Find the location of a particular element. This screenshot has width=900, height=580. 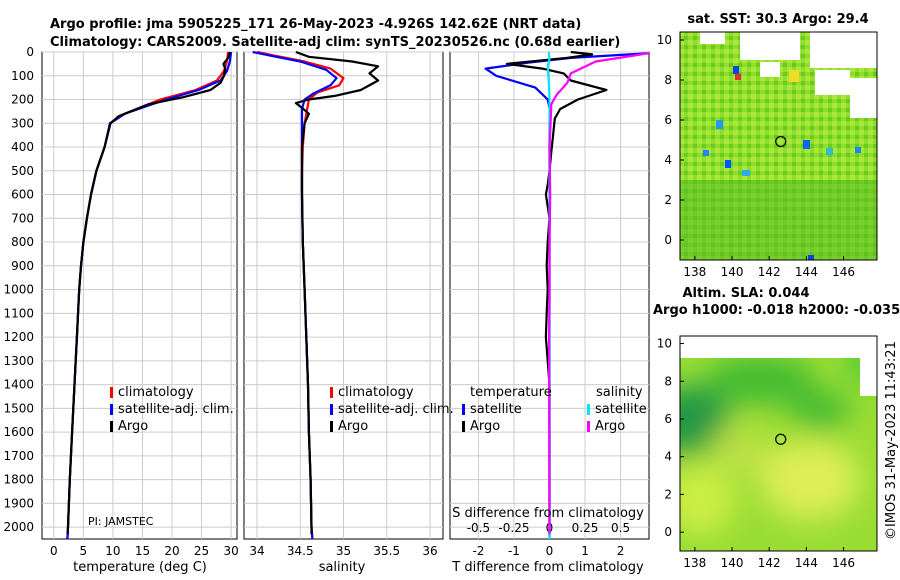

x-tick-label: 34 is located at coordinates (256, 551).